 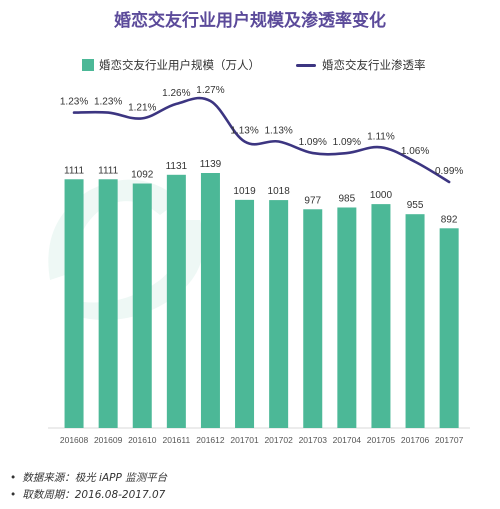 What do you see at coordinates (381, 136) in the screenshot?
I see `line-value-label: 1.11%` at bounding box center [381, 136].